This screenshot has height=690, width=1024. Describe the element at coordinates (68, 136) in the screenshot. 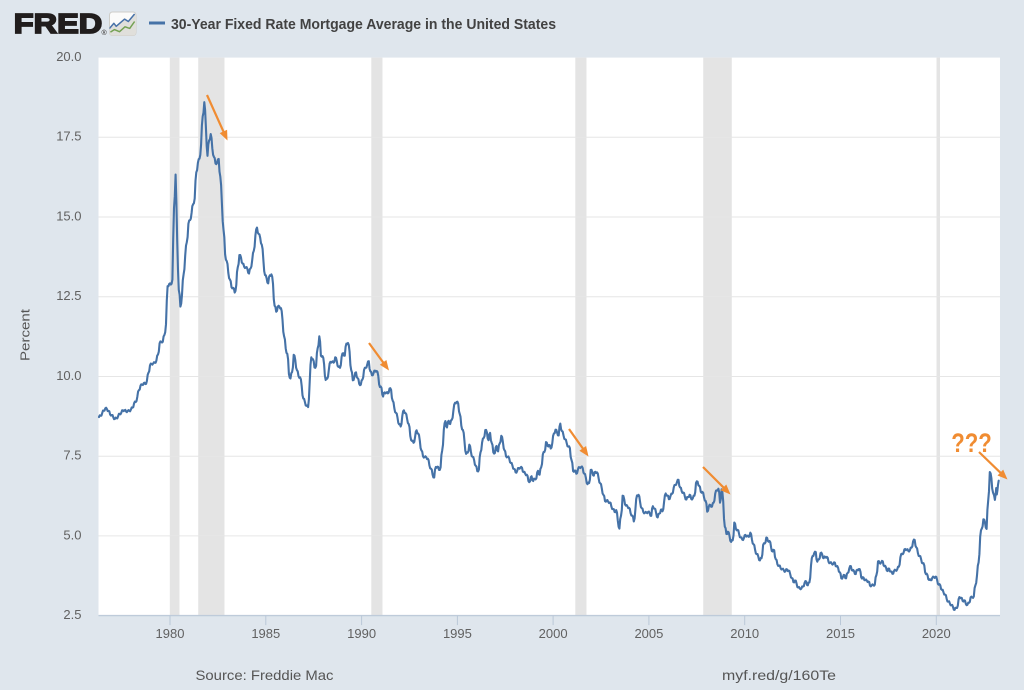

I see `svg-text: 17.5` at that location.